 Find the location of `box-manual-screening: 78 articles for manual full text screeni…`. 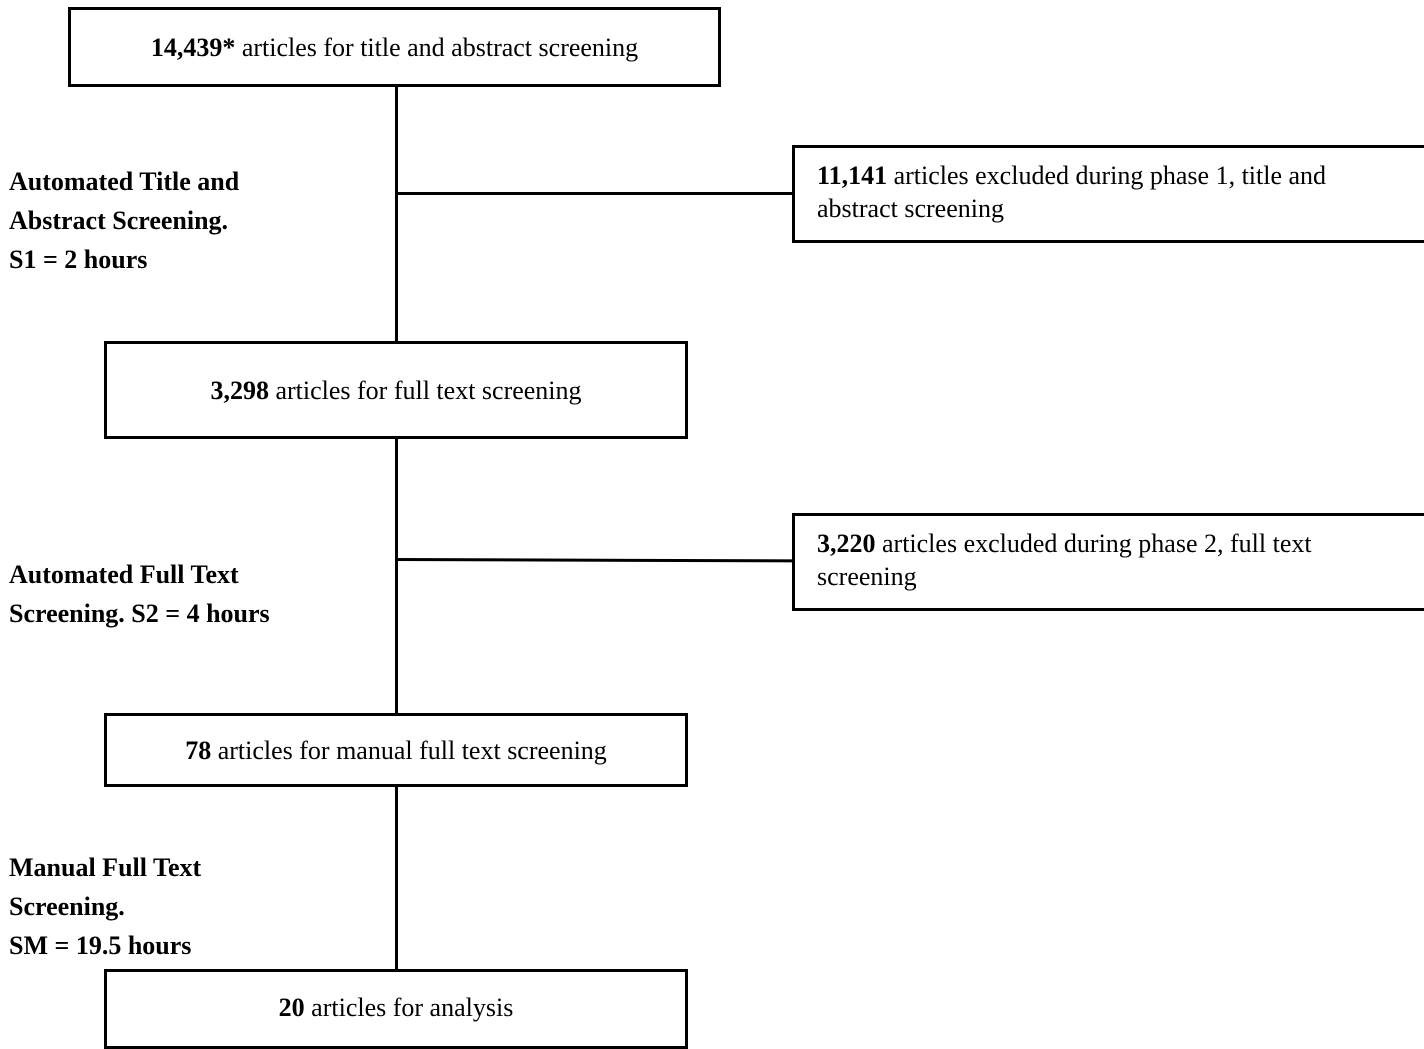

box-manual-screening: 78 articles for manual full text screeni… is located at coordinates (396, 750).